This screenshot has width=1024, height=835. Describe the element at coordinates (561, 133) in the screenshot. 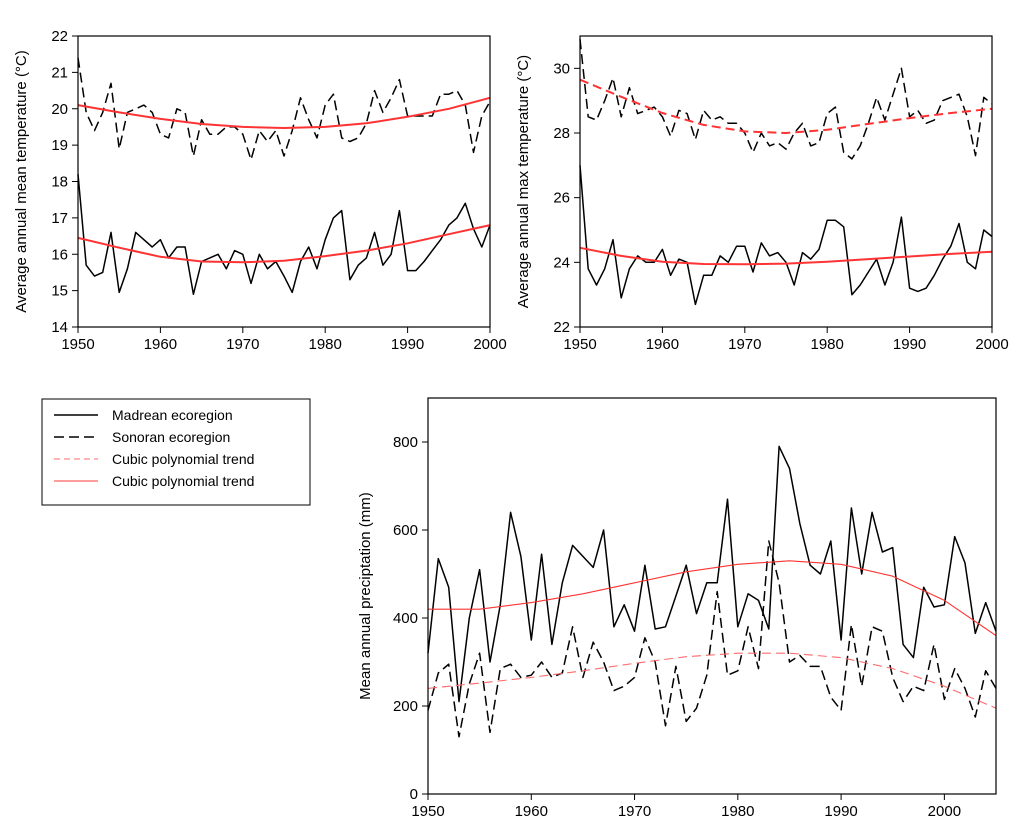

I see `y-tick-label: 28` at that location.